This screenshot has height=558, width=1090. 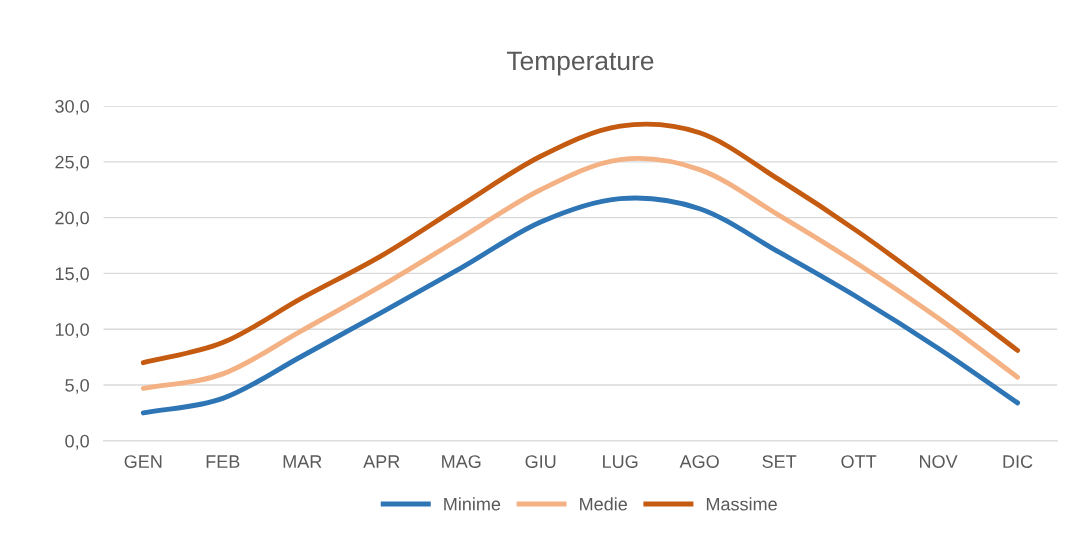 What do you see at coordinates (620, 461) in the screenshot?
I see `x-tick-label: LUG` at bounding box center [620, 461].